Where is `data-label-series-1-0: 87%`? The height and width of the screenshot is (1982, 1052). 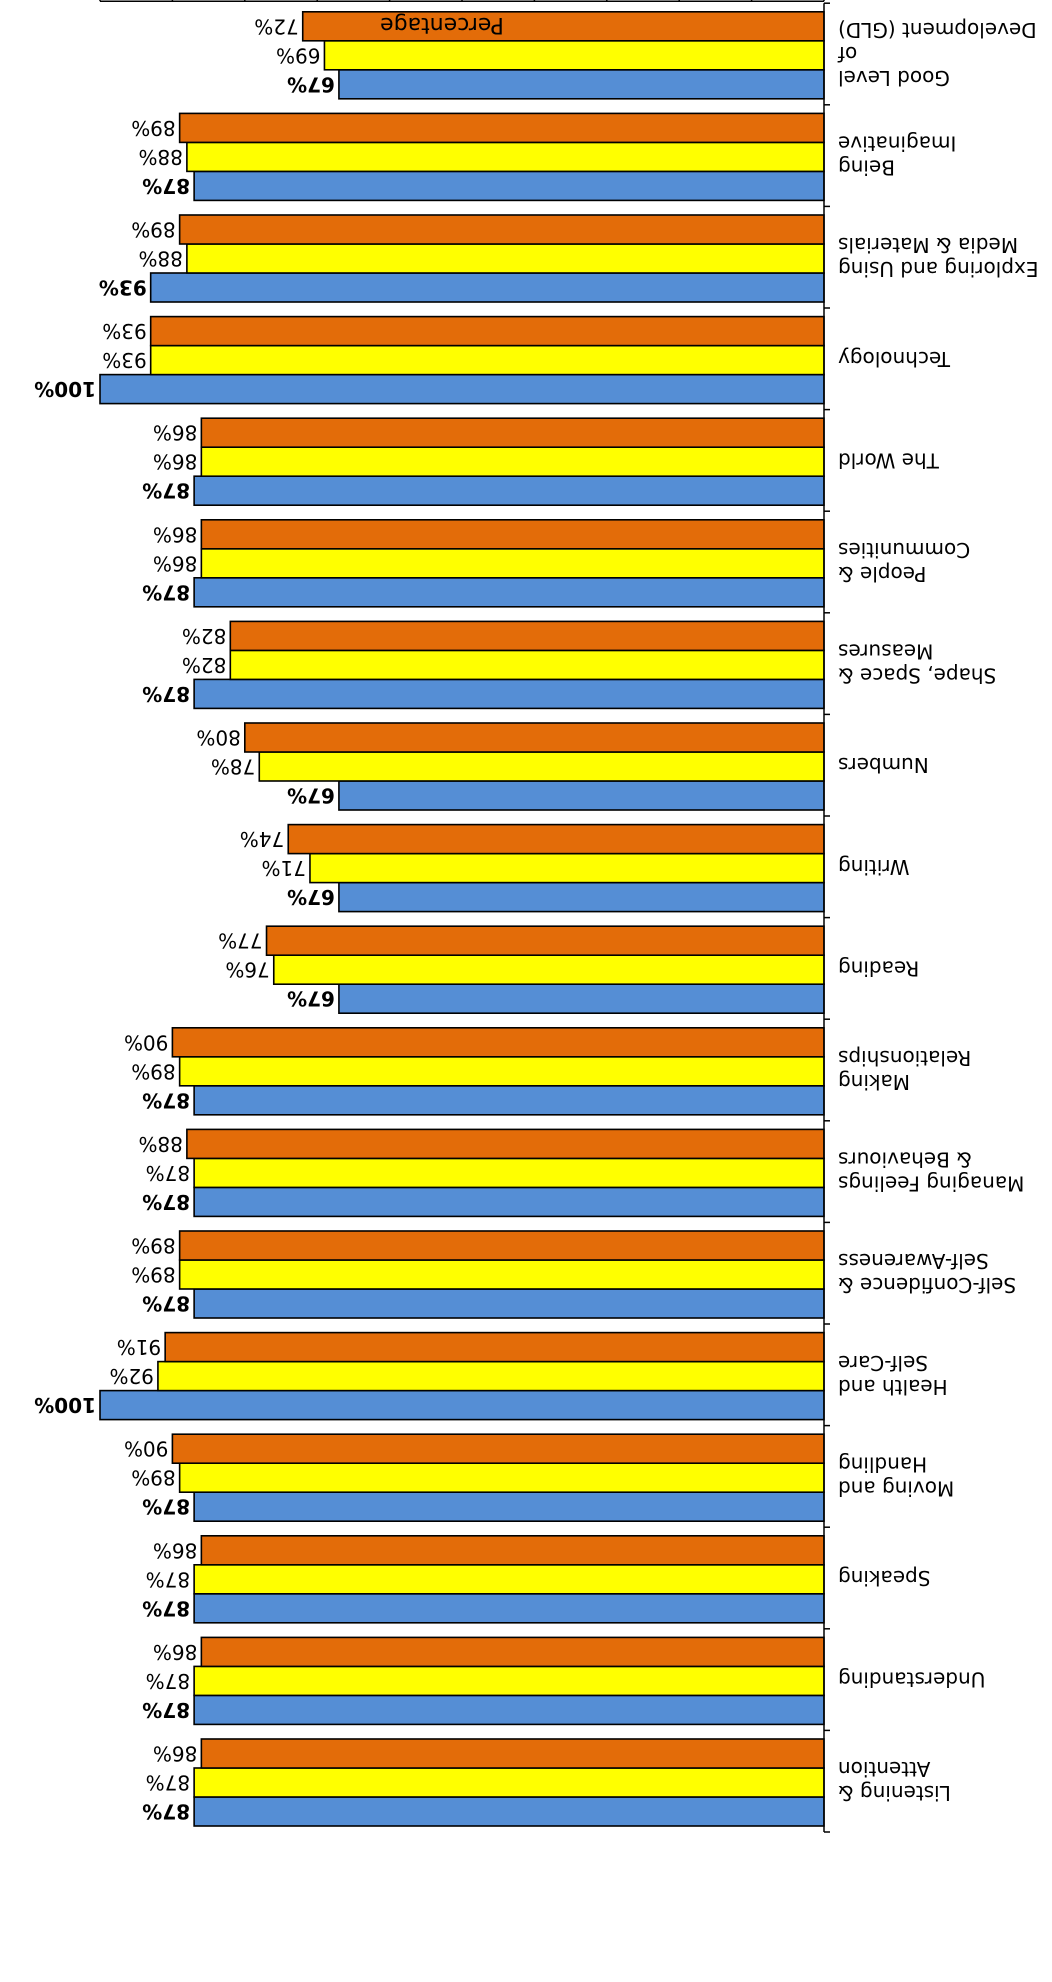 data-label-series-1-0: 87% is located at coordinates (166, 1812).